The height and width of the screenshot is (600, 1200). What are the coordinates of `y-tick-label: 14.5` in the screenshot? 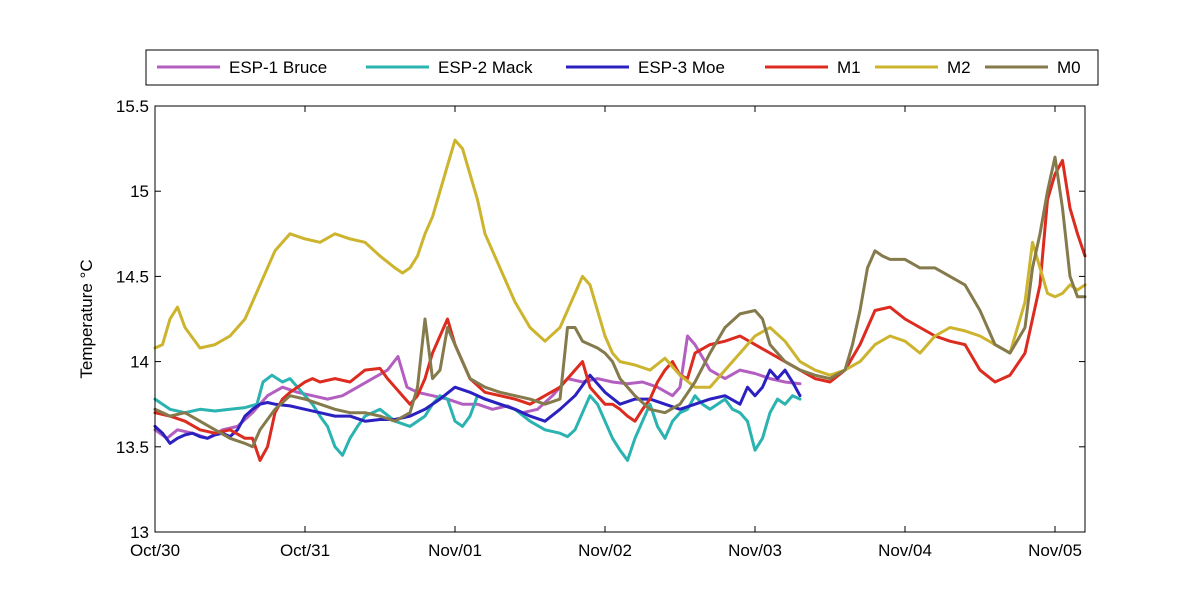 It's located at (132, 276).